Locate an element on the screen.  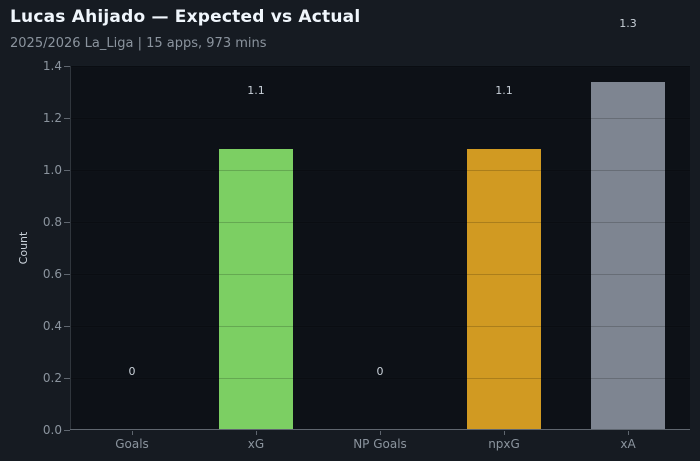
bar-value-label-npxg: 1.1 is located at coordinates (504, 90).